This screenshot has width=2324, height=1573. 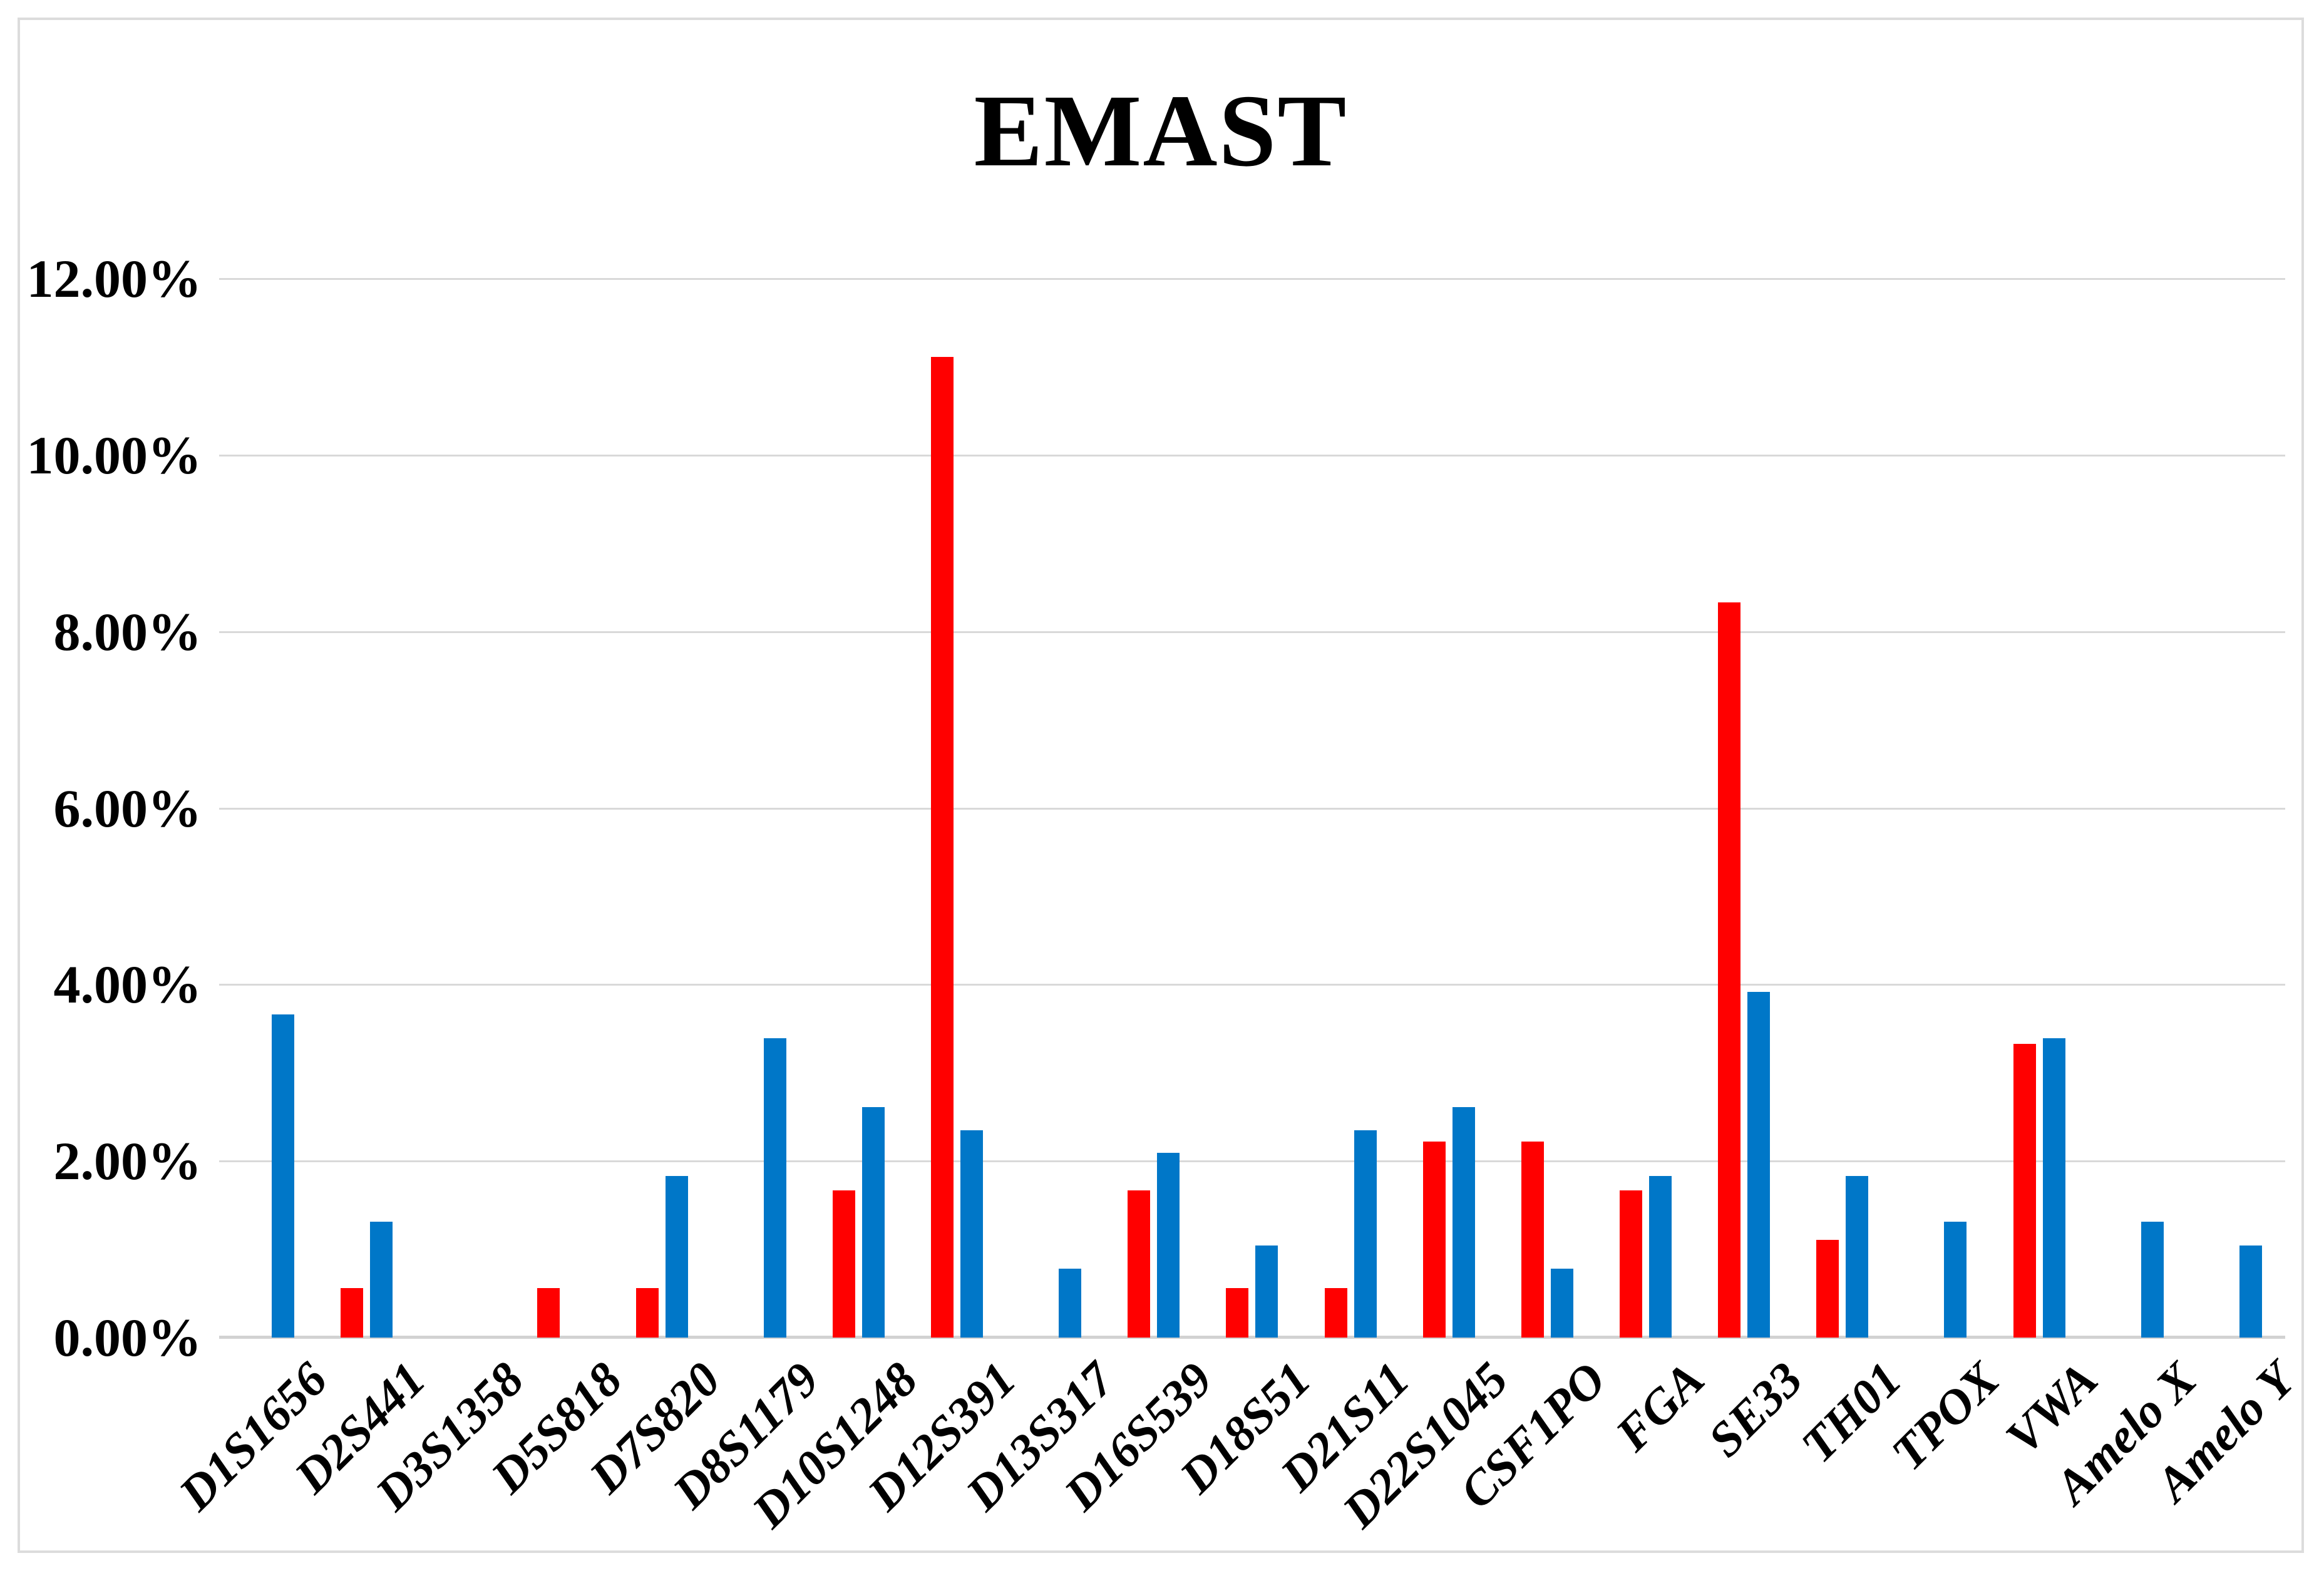 What do you see at coordinates (1245, 891) in the screenshot?
I see `category-slot-D18S51: D18S51` at bounding box center [1245, 891].